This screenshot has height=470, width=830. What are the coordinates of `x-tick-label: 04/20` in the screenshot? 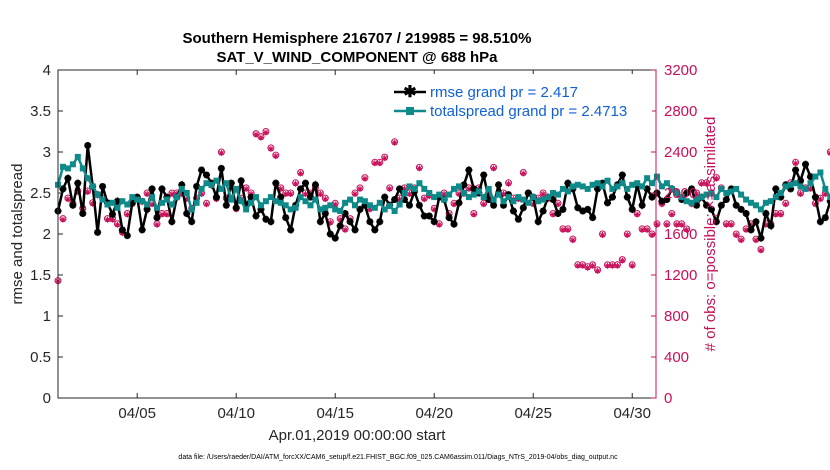 It's located at (434, 413).